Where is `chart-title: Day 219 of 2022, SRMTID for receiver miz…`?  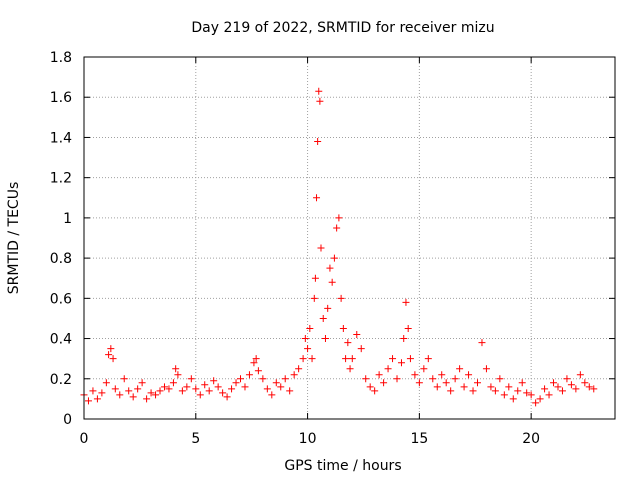
chart-title: Day 219 of 2022, SRMTID for receiver miz… is located at coordinates (342, 28).